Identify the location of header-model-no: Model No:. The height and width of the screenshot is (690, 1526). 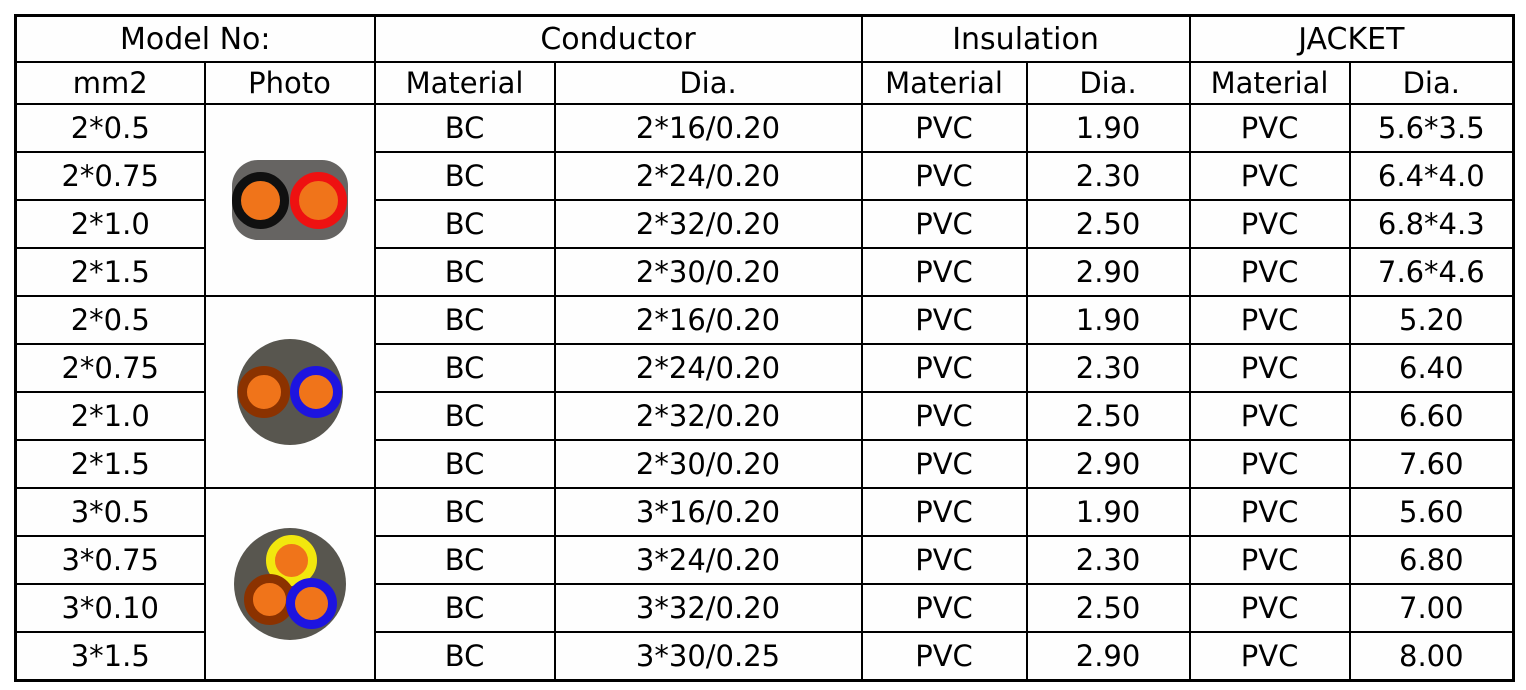
(195, 38).